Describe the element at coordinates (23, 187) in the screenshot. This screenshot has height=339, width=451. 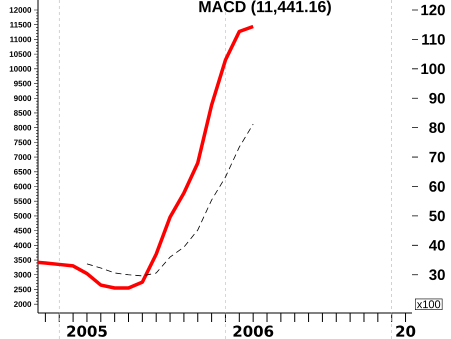
I see `y-tick-label: 6000` at that location.